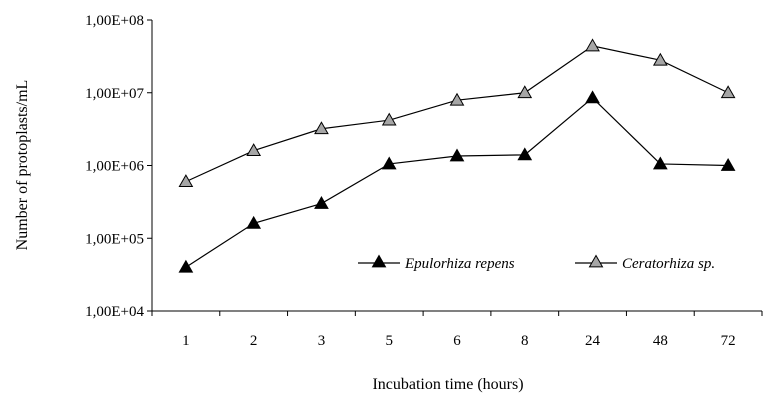 This screenshot has width=766, height=394. What do you see at coordinates (22, 165) in the screenshot?
I see `y-axis-title: Number of protoplasts/mL` at bounding box center [22, 165].